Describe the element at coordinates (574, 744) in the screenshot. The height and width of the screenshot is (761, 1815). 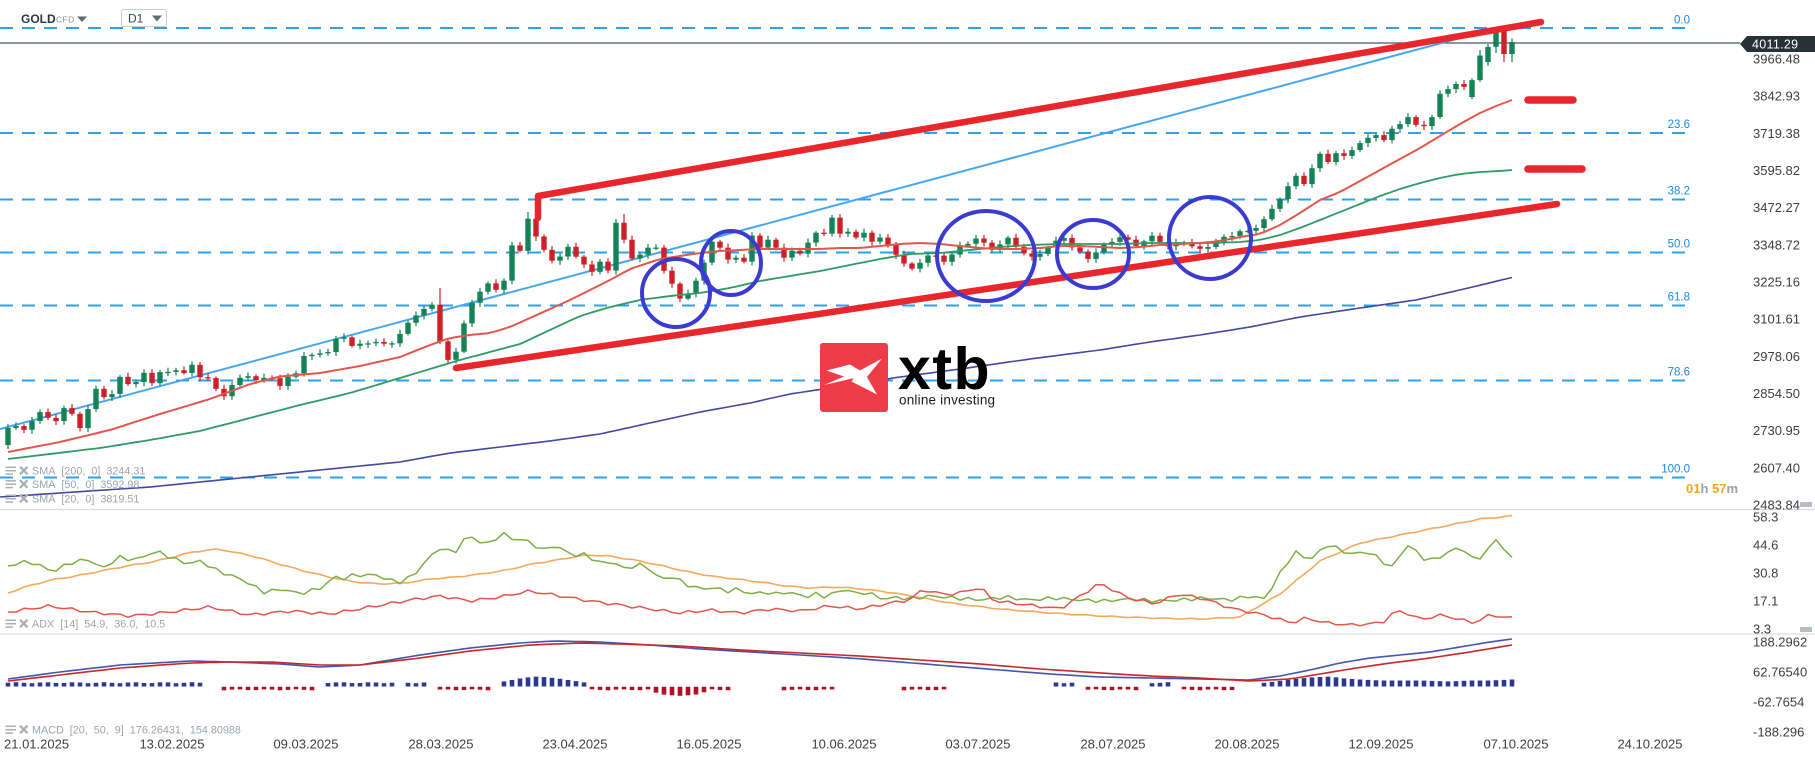
I see `svg-text: 23.04.2025` at that location.